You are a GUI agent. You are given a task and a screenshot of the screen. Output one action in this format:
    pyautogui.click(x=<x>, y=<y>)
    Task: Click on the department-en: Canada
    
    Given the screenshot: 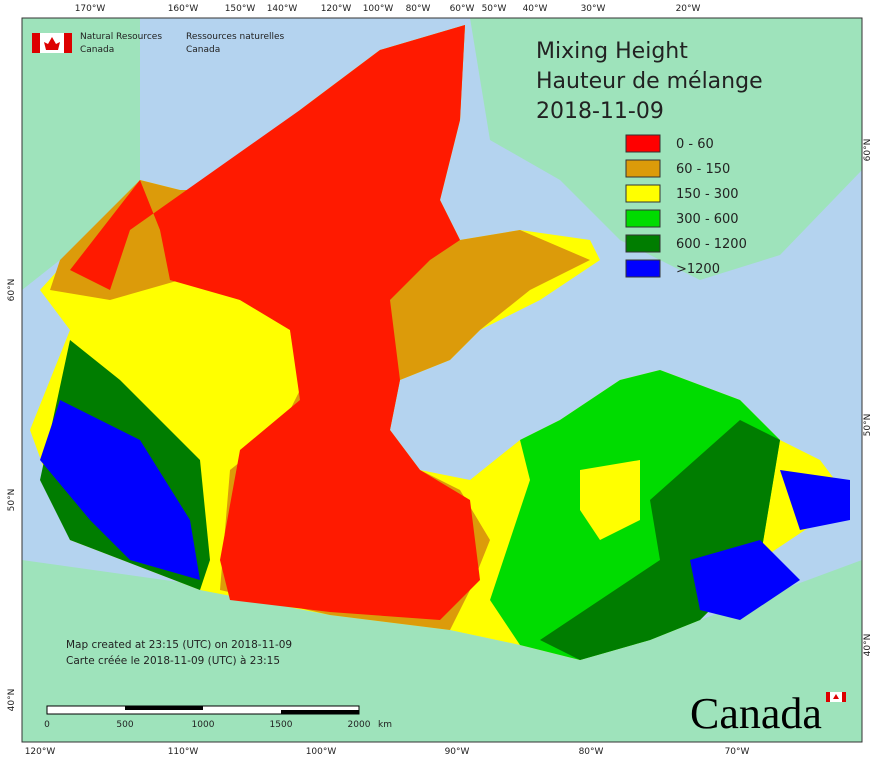 What is the action you would take?
    pyautogui.click(x=97, y=50)
    